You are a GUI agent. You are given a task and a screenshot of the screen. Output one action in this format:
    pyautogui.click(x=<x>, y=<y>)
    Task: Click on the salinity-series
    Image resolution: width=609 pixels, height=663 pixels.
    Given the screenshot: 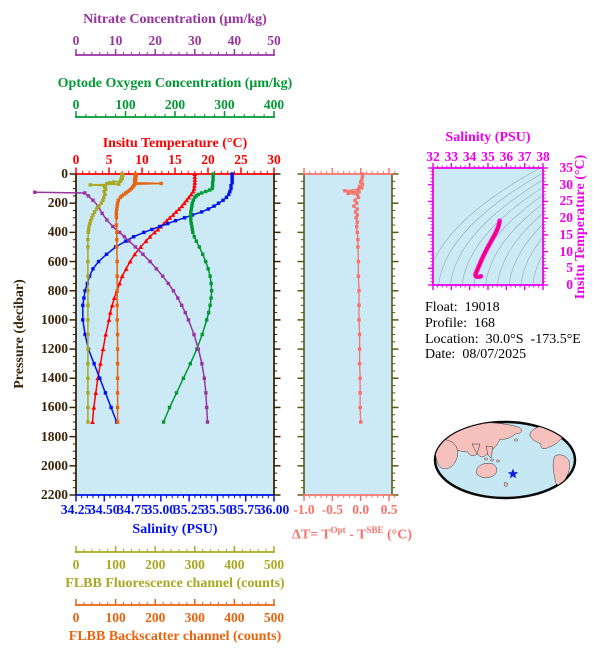 What is the action you would take?
    pyautogui.click(x=157, y=298)
    